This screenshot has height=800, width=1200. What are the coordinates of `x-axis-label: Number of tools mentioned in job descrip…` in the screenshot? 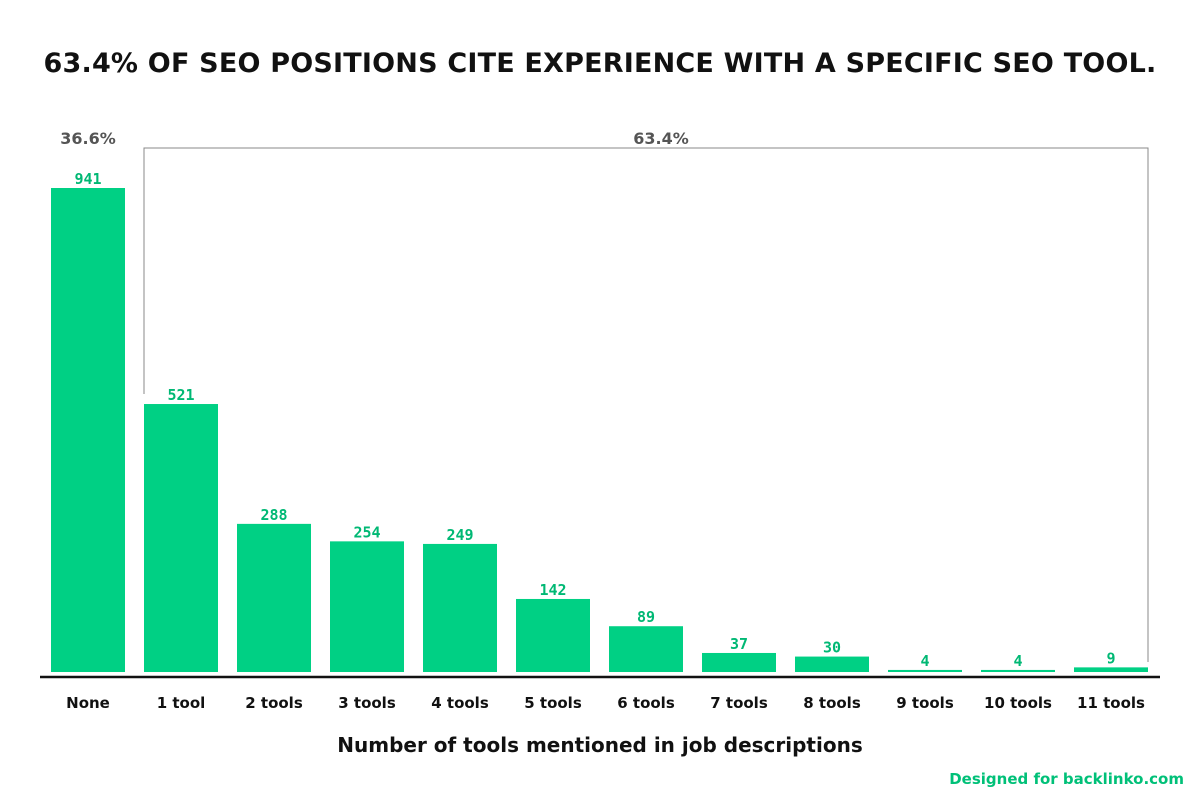 It's located at (600, 745).